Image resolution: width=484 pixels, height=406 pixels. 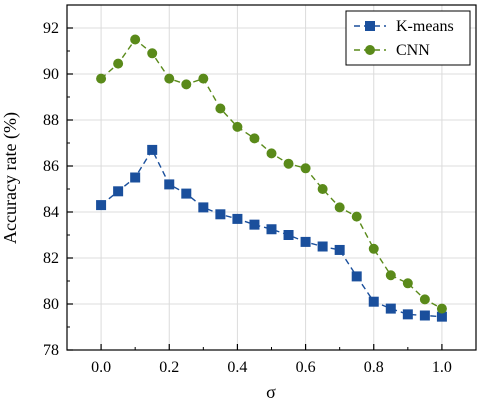 What do you see at coordinates (425, 26) in the screenshot?
I see `legend-label-k-means: K-means` at bounding box center [425, 26].